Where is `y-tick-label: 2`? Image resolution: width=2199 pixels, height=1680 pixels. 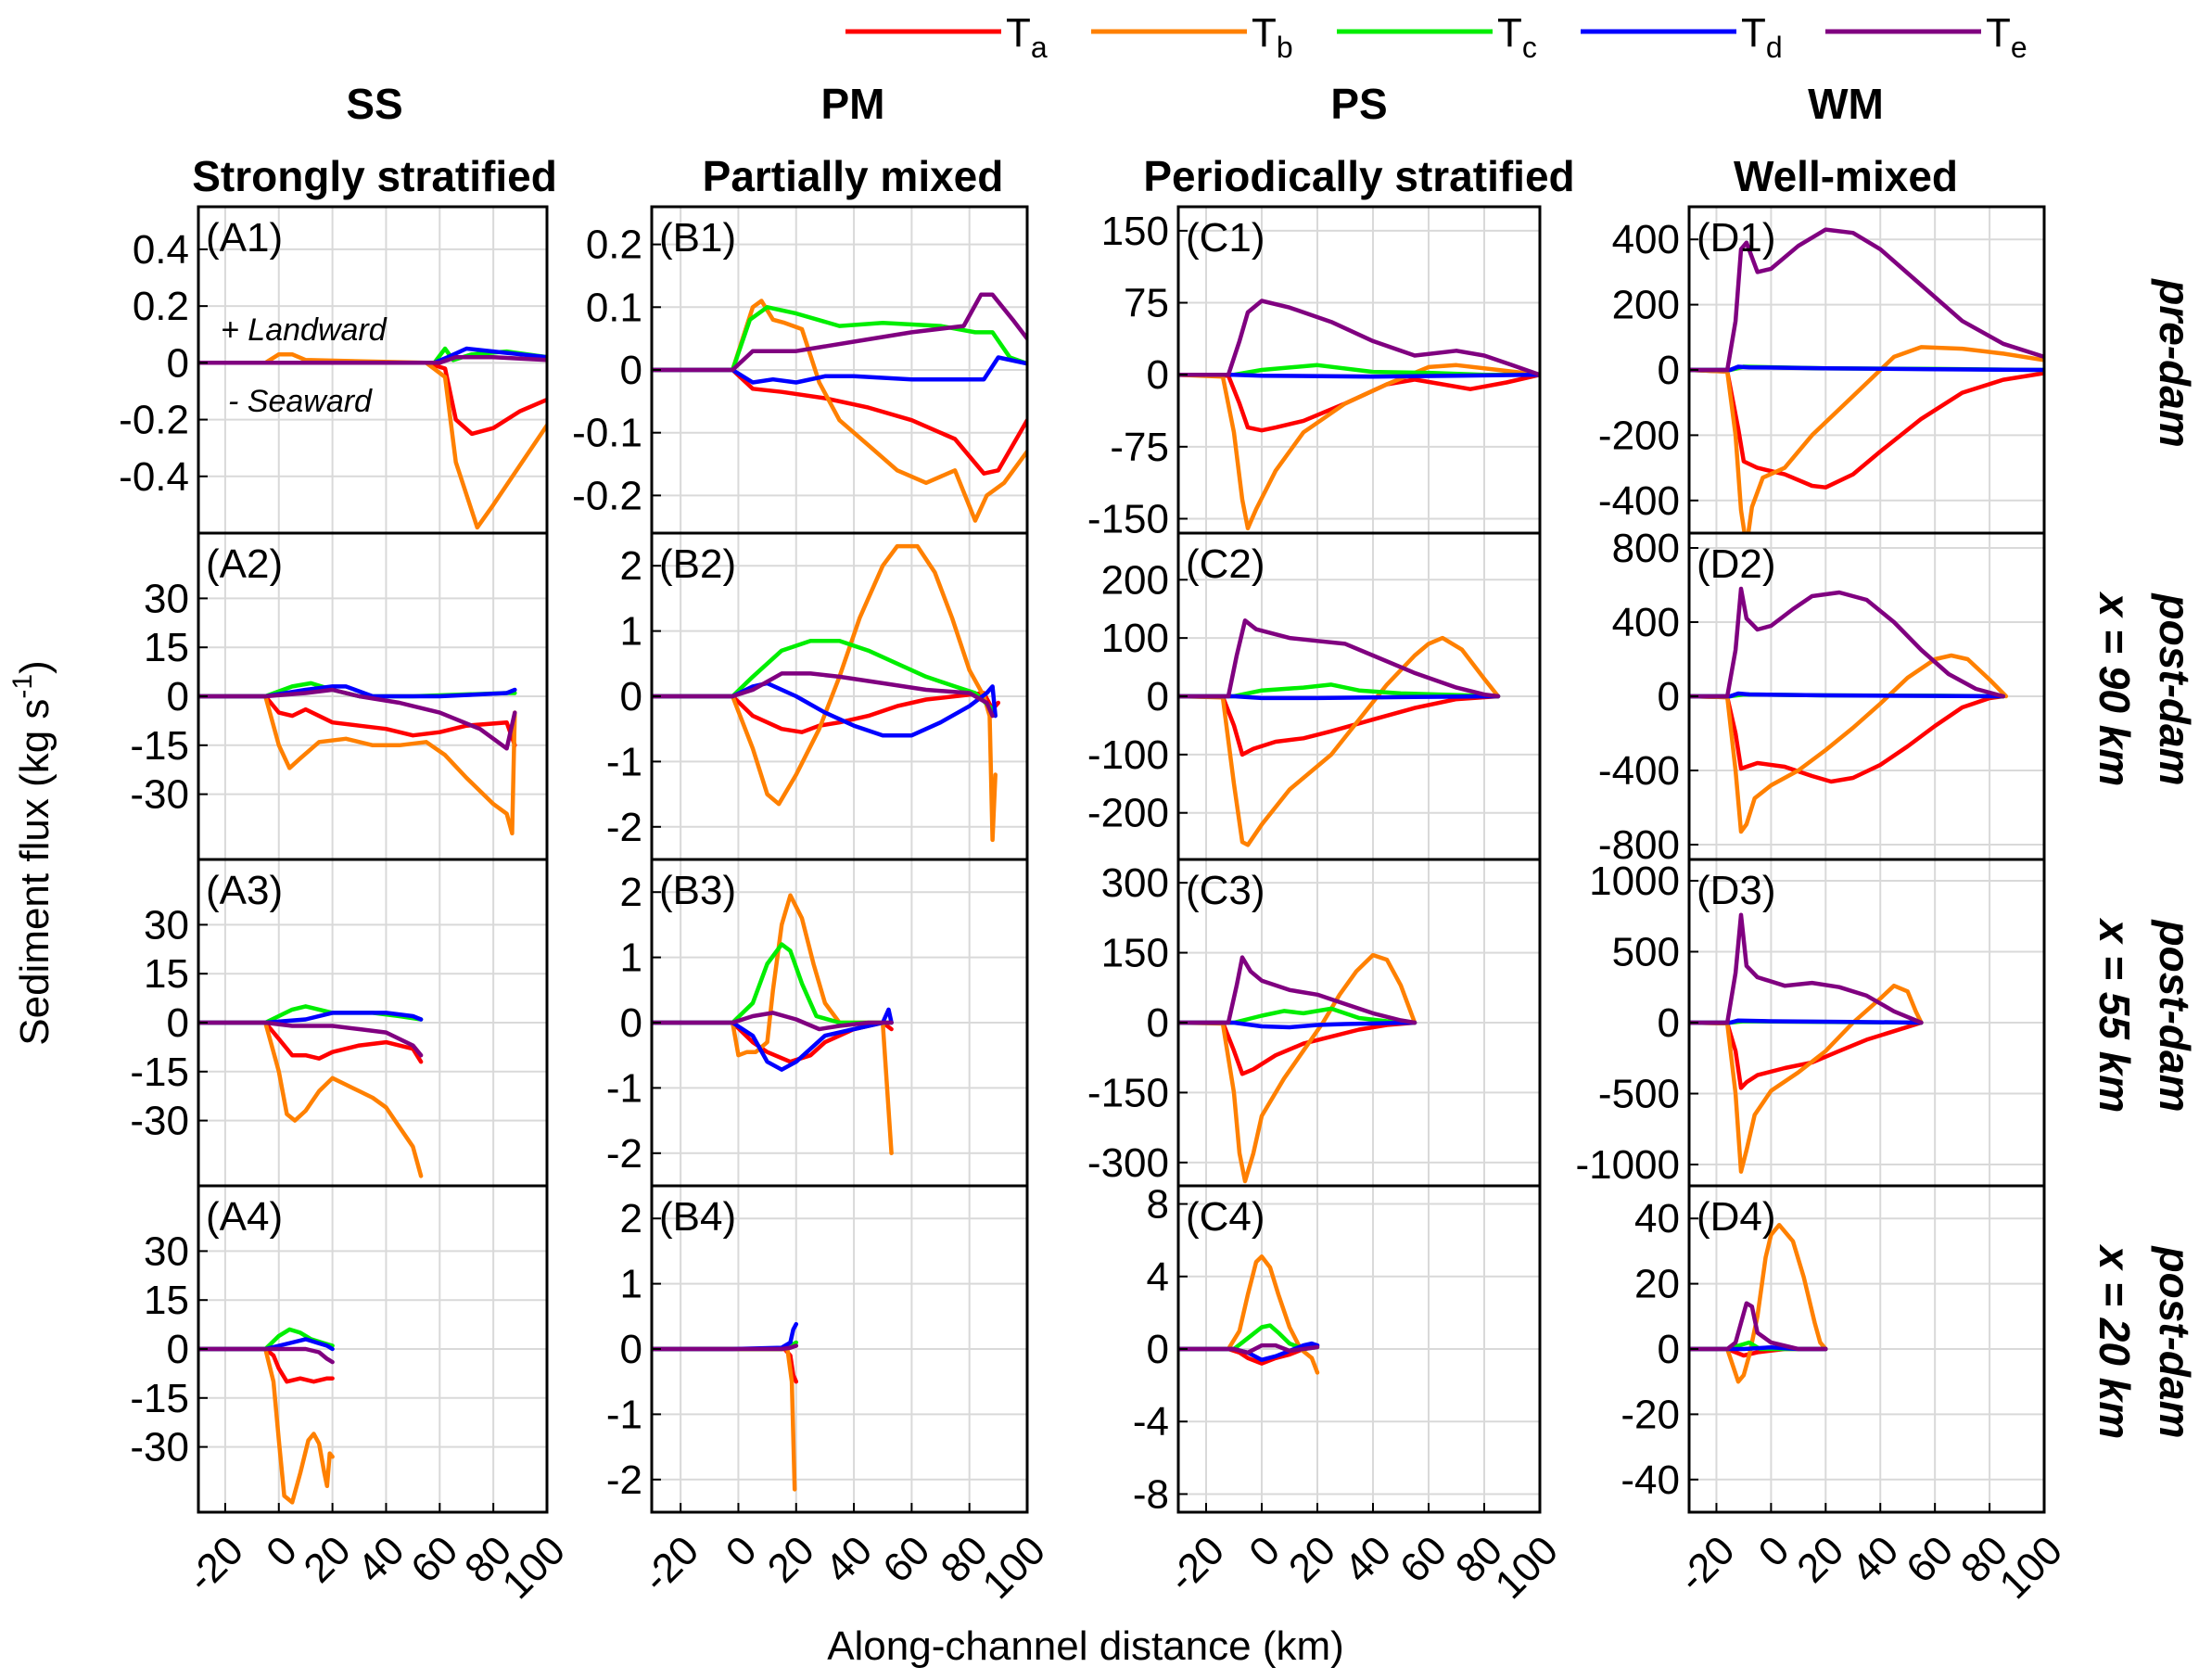 y-tick-label: 2 is located at coordinates (631, 1218).